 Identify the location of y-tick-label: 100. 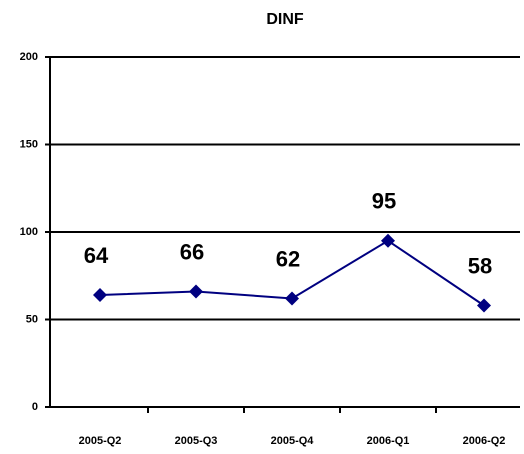
(29, 232).